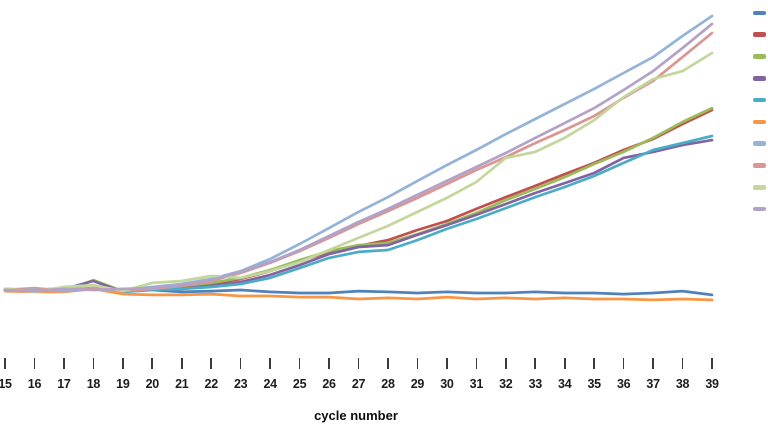 Image resolution: width=768 pixels, height=432 pixels. I want to click on x-axis-tick-label-24: 24, so click(270, 384).